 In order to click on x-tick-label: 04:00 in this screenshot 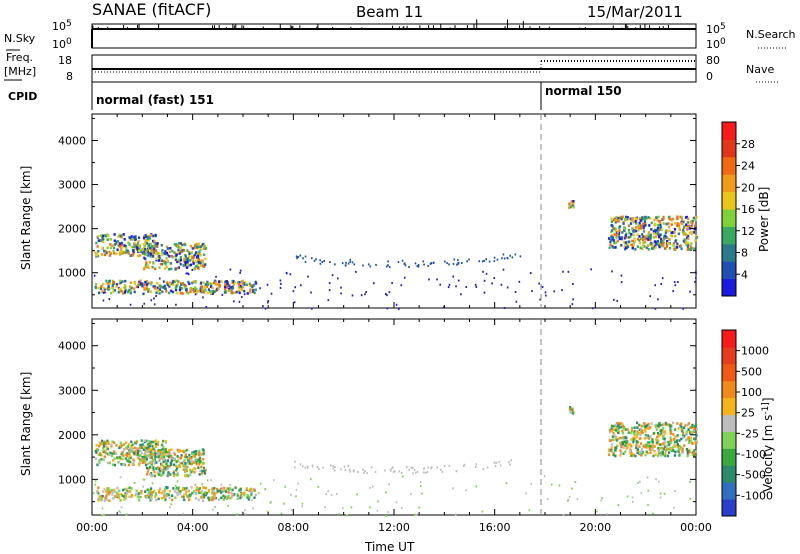, I will do `click(193, 527)`.